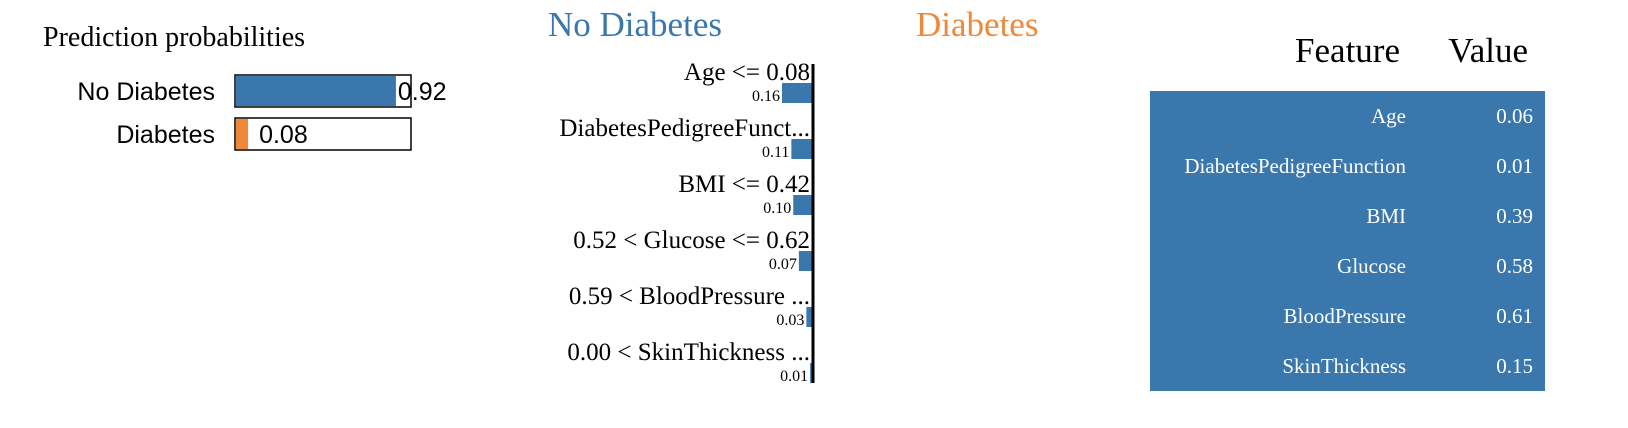  Describe the element at coordinates (1514, 116) in the screenshot. I see `table-value-cell: 0.06` at that location.